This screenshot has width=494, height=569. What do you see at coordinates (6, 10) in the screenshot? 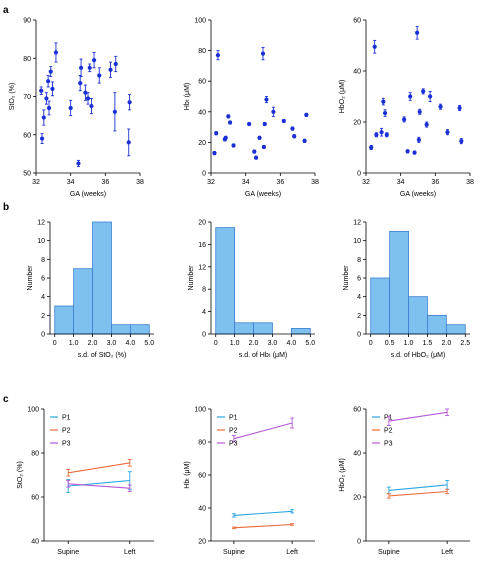
I see `panel-label-a: a` at bounding box center [6, 10].